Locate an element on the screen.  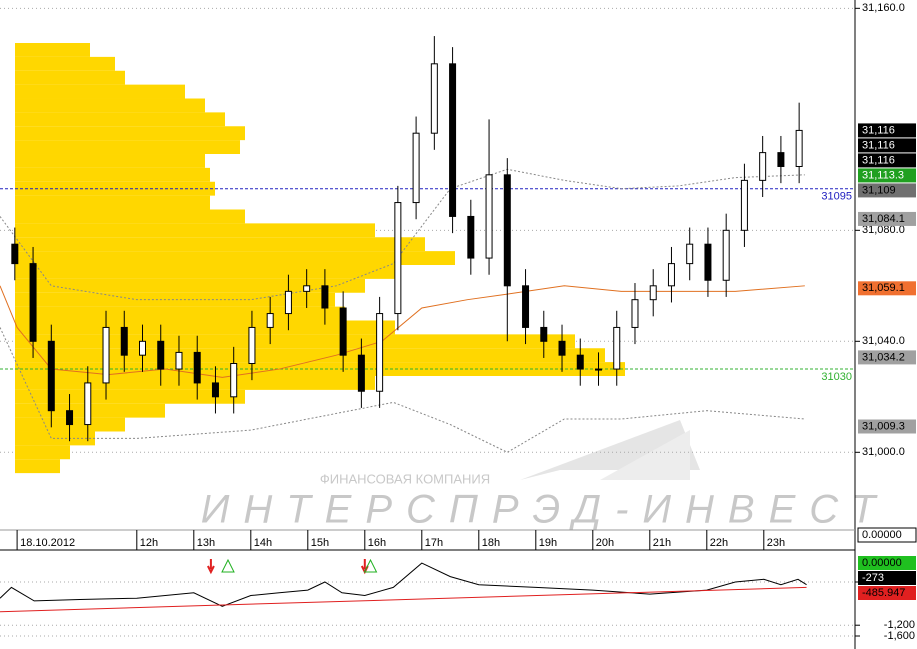
volume-label: 0.00000 is located at coordinates (882, 535).